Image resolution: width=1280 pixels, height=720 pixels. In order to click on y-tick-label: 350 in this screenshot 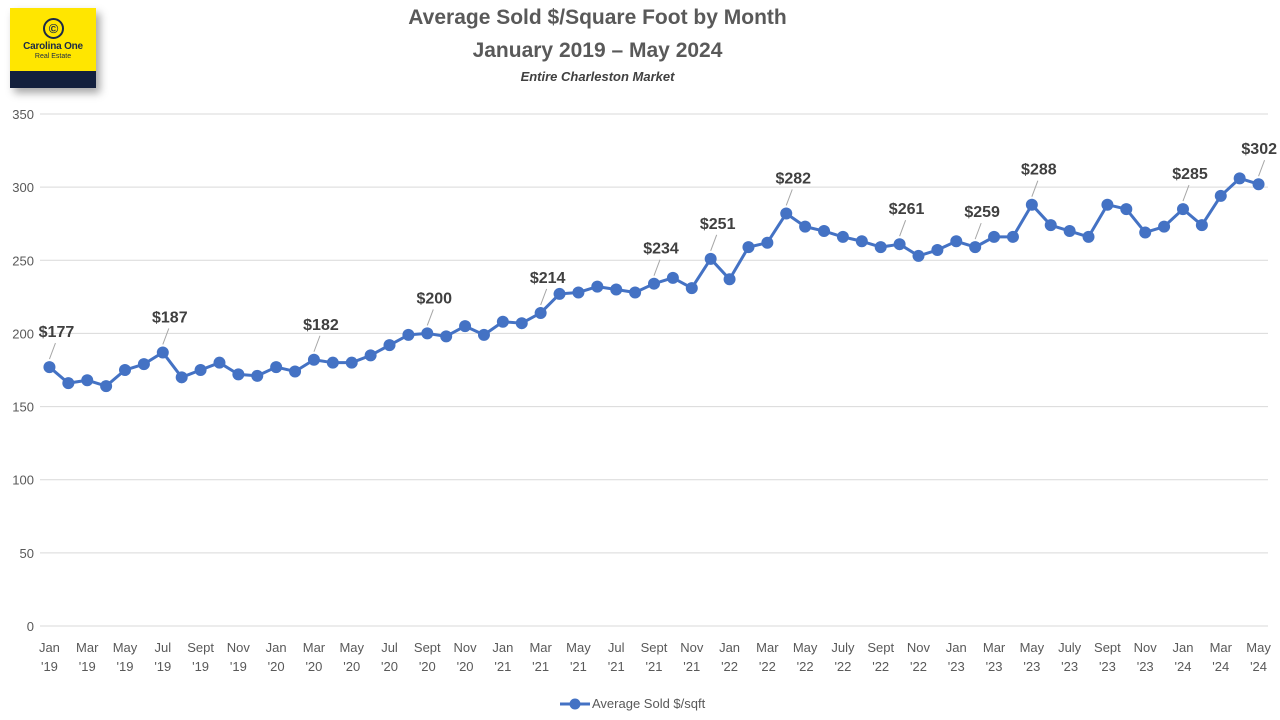, I will do `click(23, 114)`.